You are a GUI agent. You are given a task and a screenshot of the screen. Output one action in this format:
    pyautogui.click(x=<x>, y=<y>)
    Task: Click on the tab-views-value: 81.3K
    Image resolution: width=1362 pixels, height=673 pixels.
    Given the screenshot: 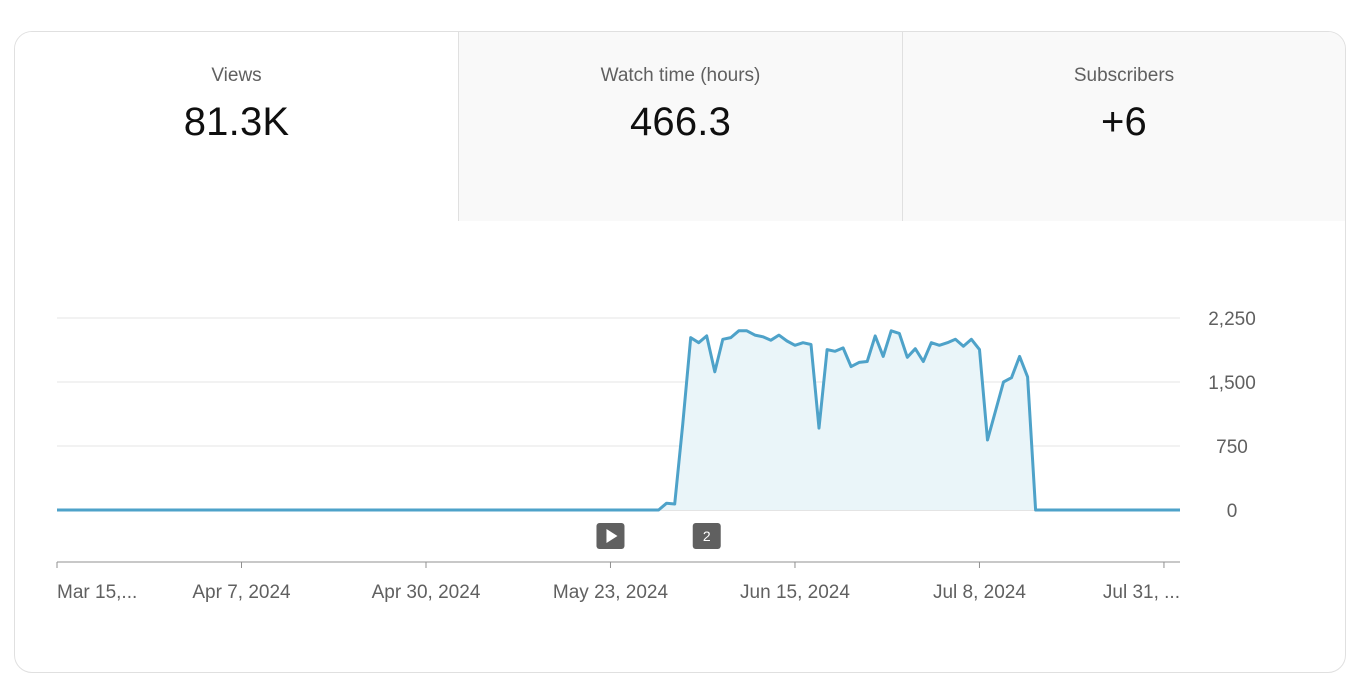 What is the action you would take?
    pyautogui.click(x=236, y=122)
    